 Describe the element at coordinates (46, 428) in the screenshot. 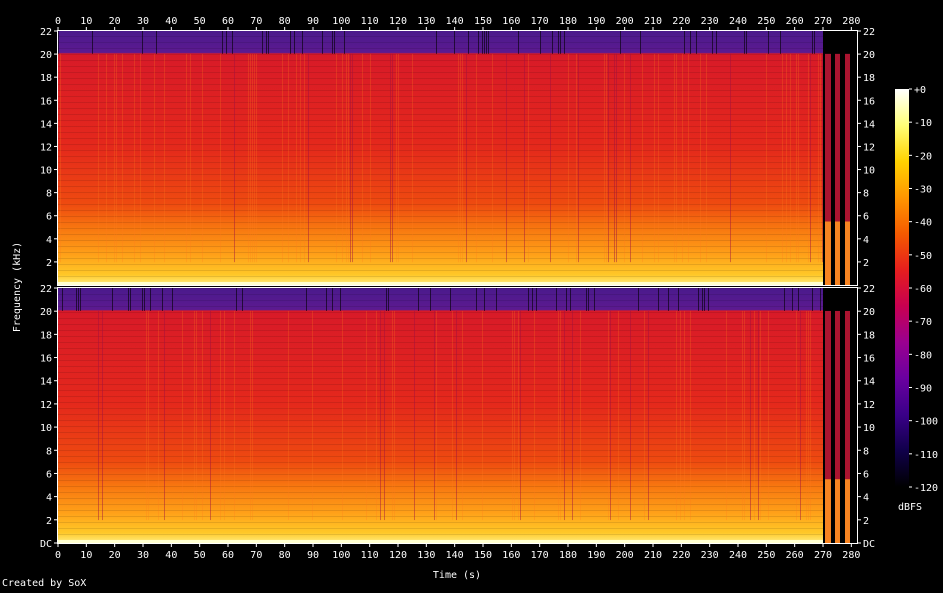

I see `y-tick-label: 10` at that location.